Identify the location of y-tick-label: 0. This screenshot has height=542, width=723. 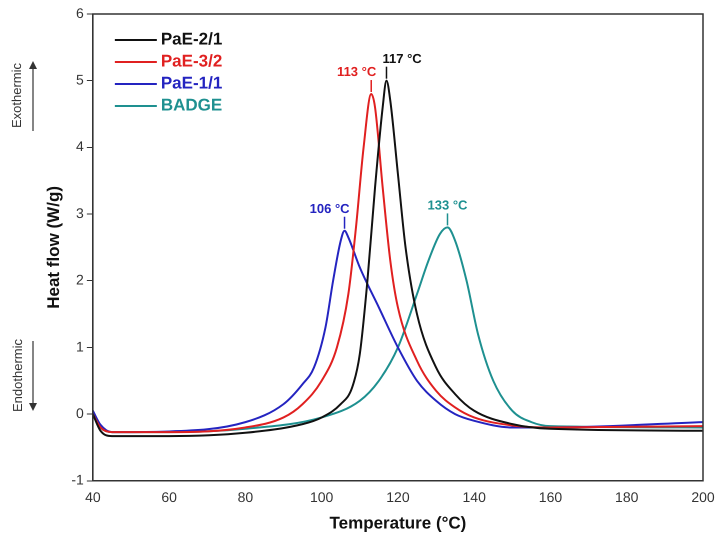
(80, 412).